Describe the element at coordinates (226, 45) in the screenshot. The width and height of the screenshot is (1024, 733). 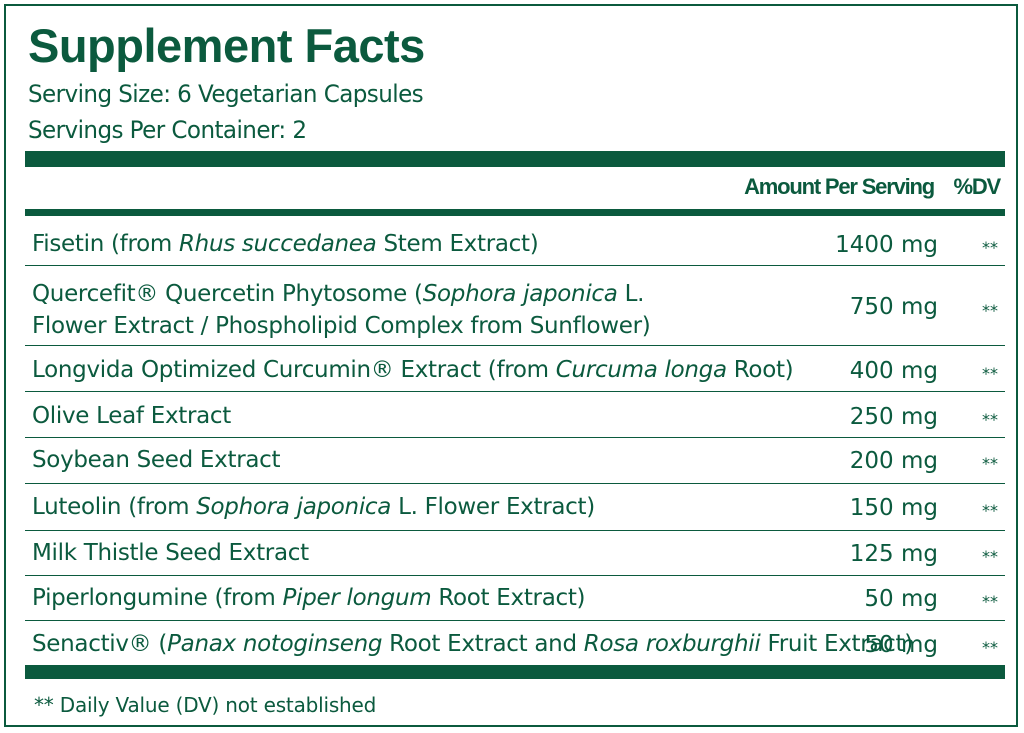
I see `panel-title: Supplement Facts` at that location.